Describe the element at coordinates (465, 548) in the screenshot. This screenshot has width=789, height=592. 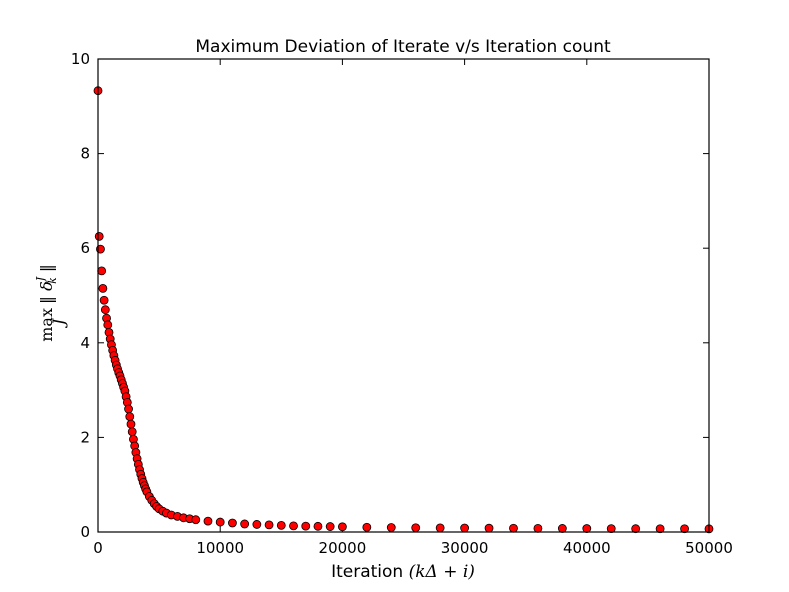
I see `x-tick-label: 30000` at that location.